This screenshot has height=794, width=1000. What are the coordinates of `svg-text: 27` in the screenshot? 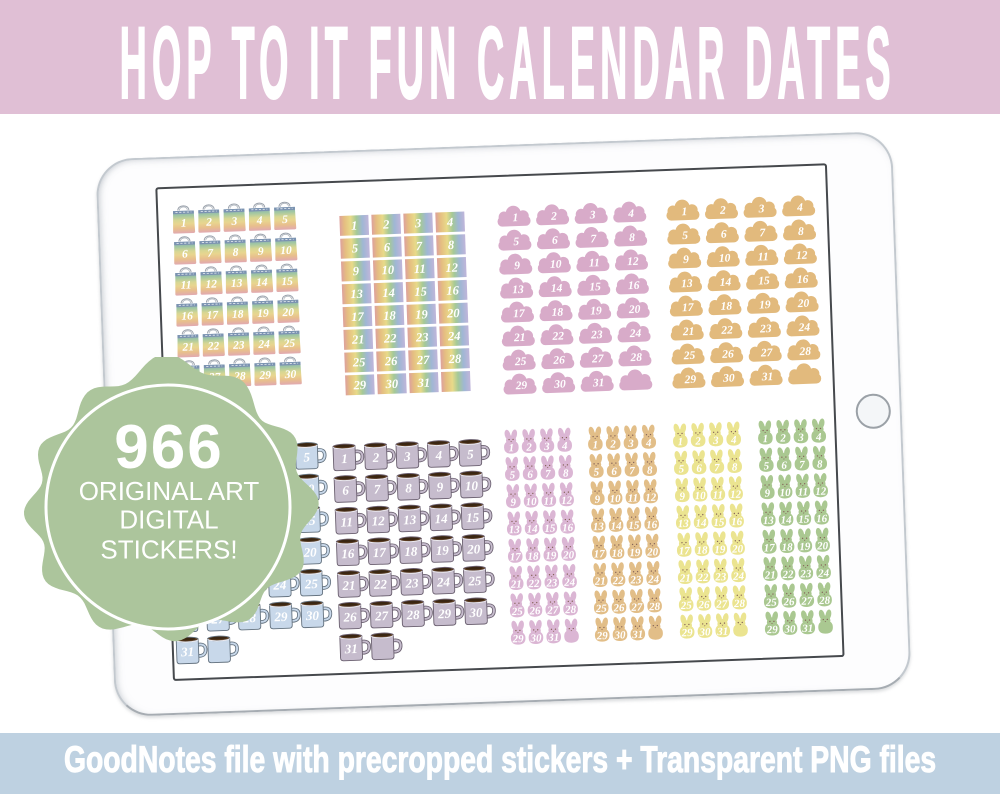 It's located at (767, 353).